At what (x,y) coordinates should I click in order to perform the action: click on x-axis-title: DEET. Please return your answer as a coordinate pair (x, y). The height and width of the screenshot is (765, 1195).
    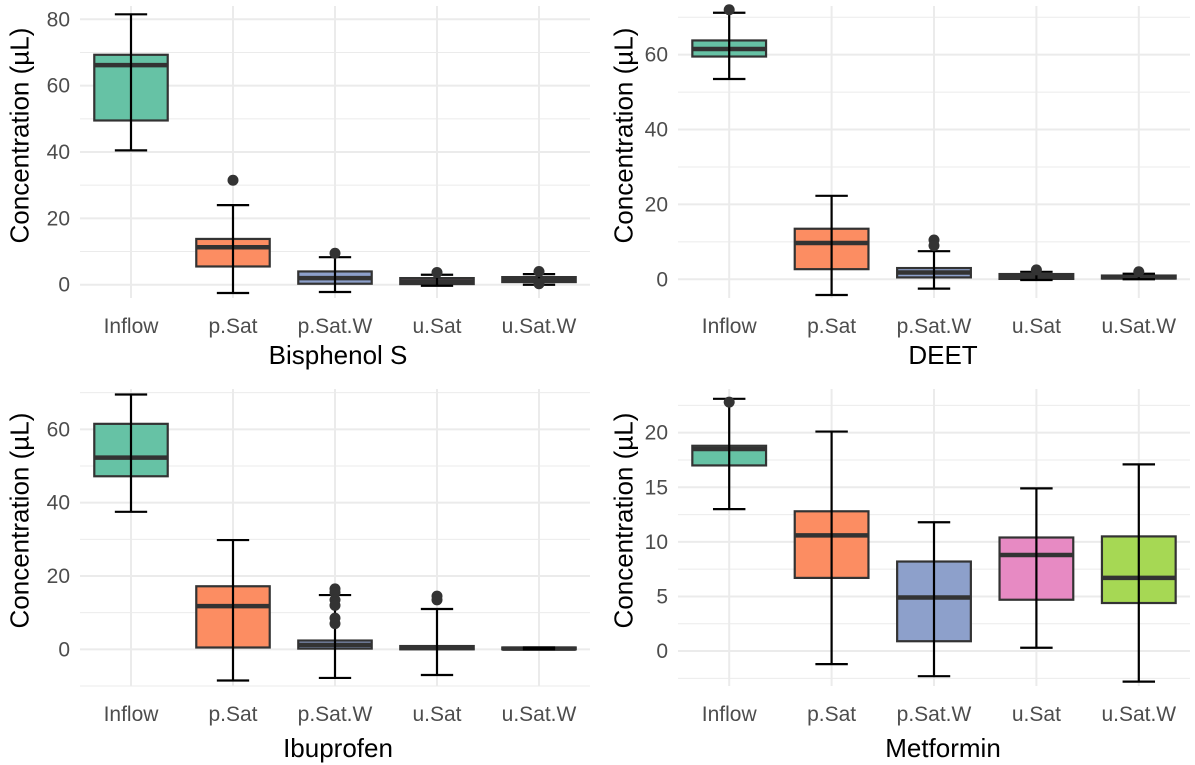
    Looking at the image, I should click on (943, 355).